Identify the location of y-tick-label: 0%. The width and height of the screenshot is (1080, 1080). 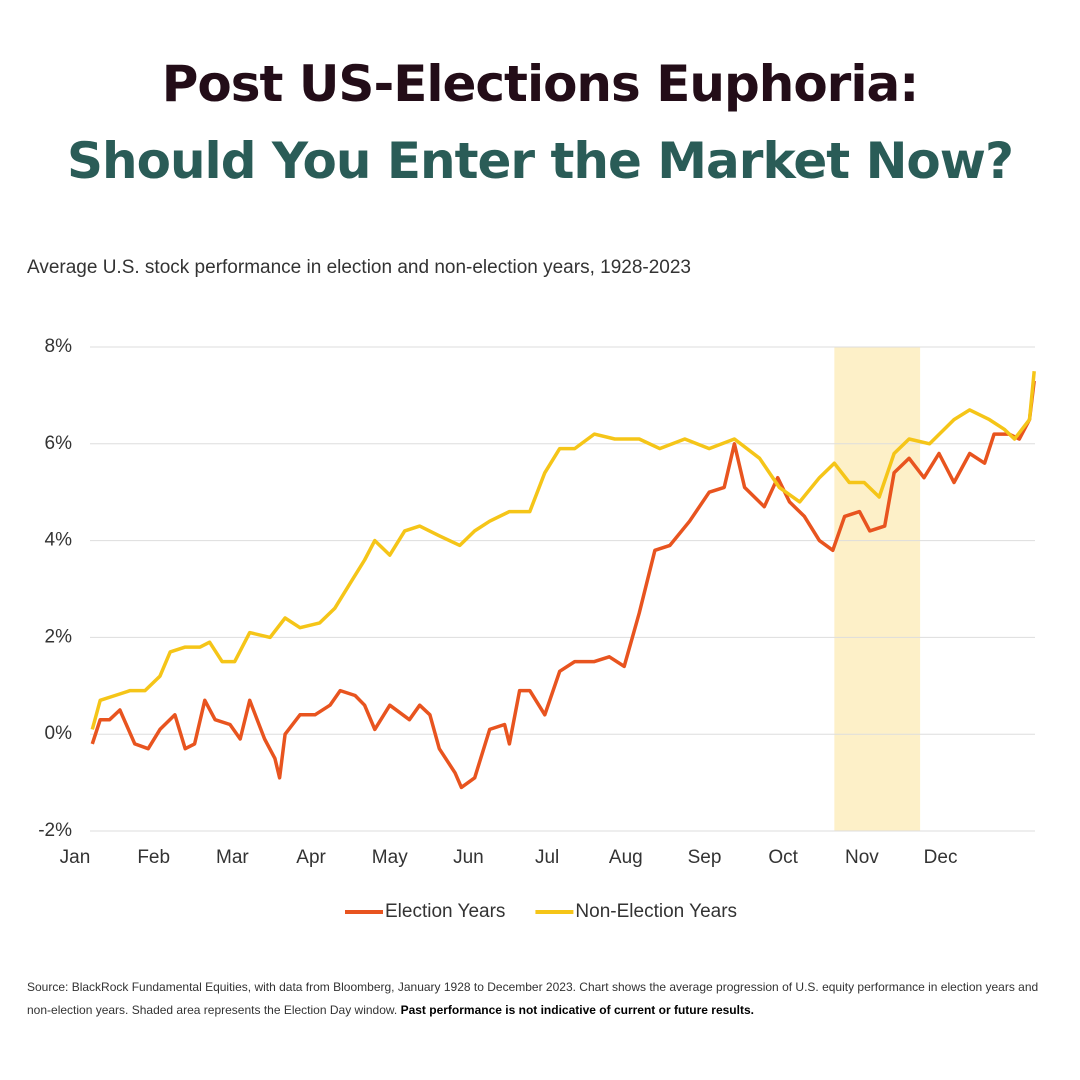
(59, 733).